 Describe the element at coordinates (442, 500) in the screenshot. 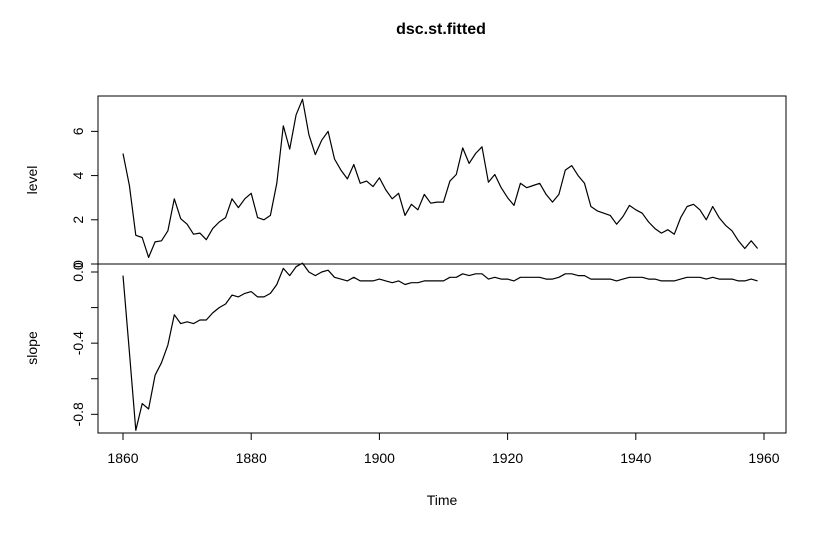

I see `x-axis-label: Time` at that location.